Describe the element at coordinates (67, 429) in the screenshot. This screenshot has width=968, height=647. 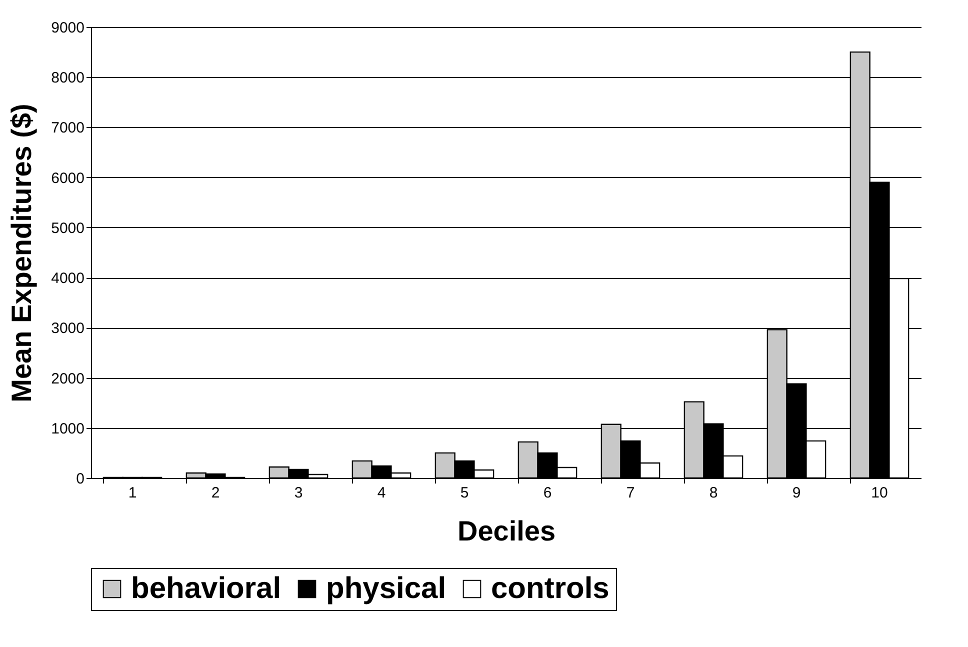
I see `y-tick-label: 1000` at that location.